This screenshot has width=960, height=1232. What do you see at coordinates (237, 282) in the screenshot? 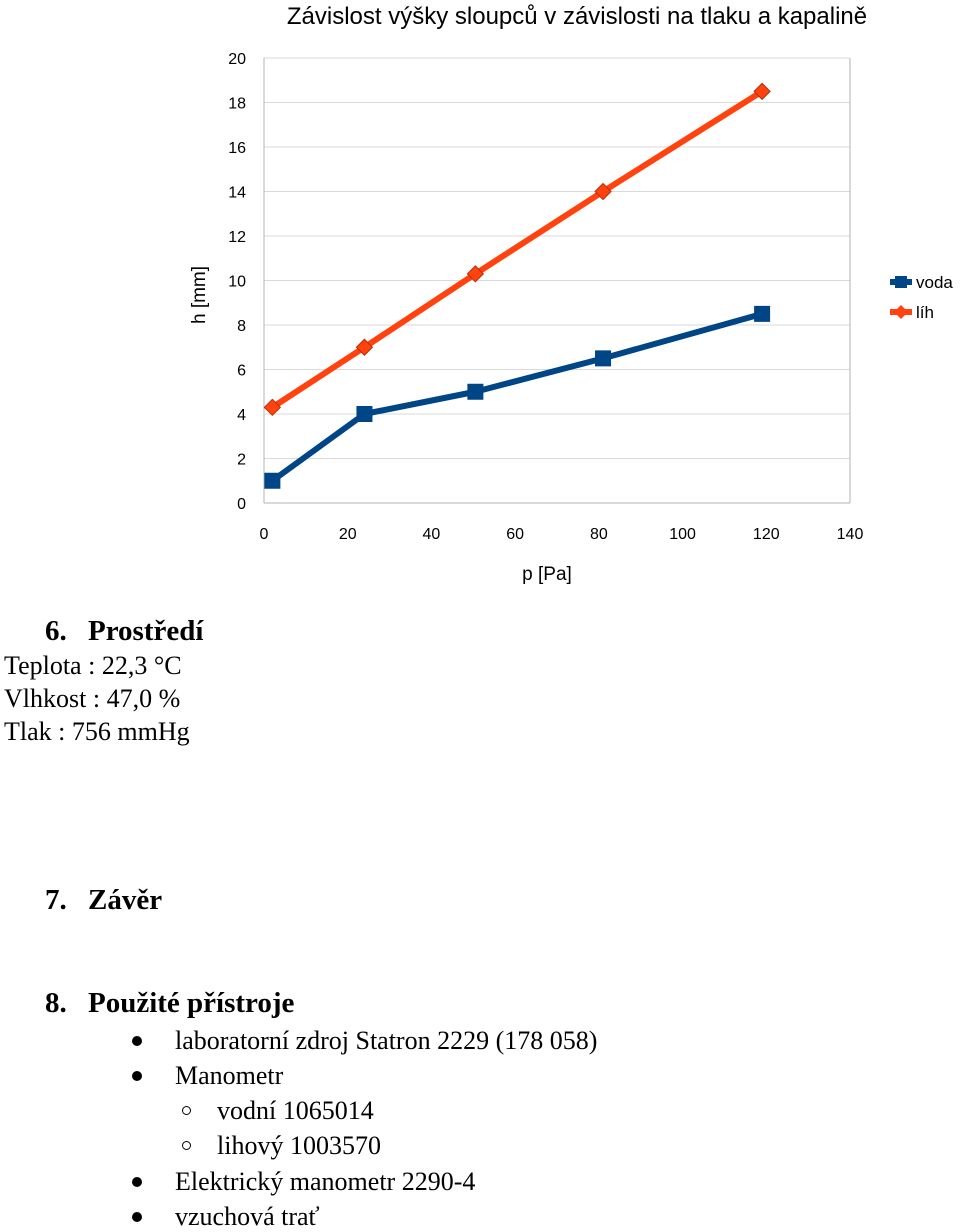
I see `y-tick-label: 10` at bounding box center [237, 282].